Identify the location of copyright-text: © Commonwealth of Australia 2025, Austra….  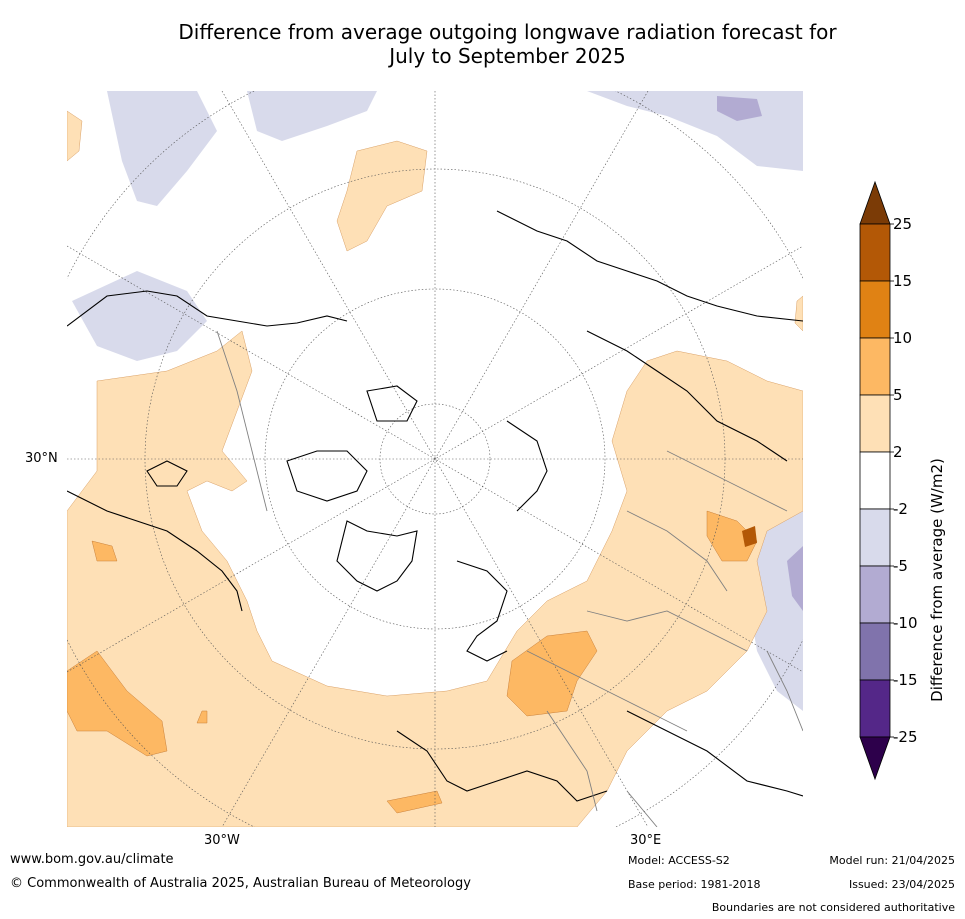
(240, 883).